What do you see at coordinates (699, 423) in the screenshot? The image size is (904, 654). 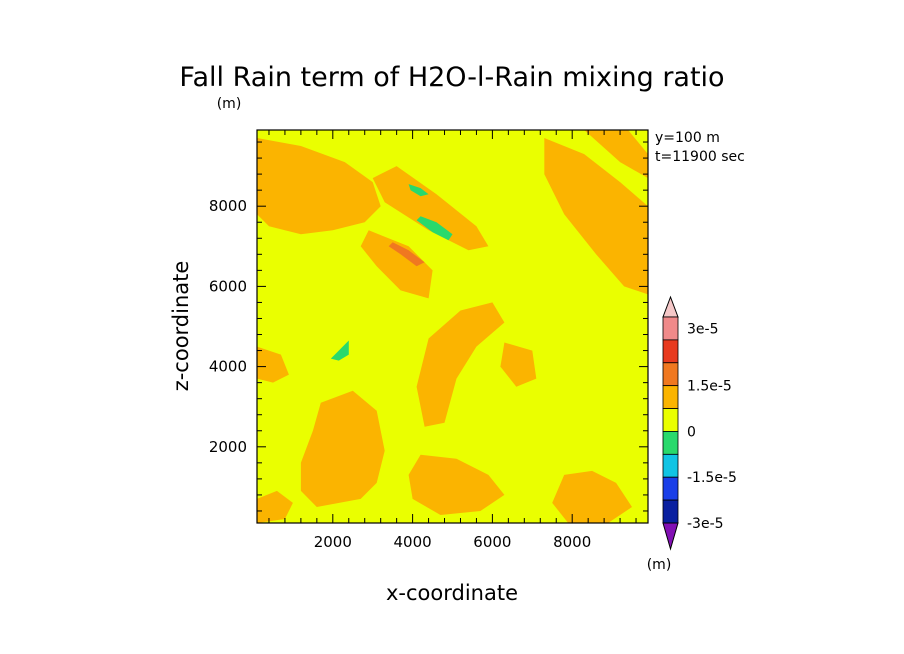 I see `colorbar: 3e-5 1.5e-5 0 -1.5e-5 -3e-5` at bounding box center [699, 423].